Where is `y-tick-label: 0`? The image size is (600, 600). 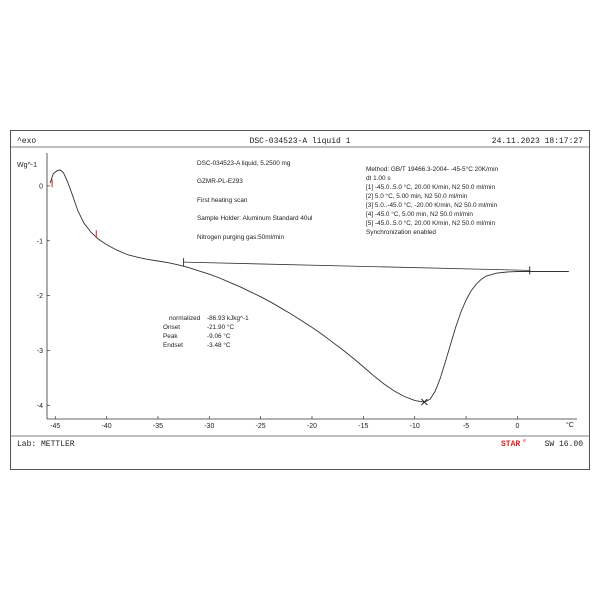 y-tick-label: 0 is located at coordinates (41, 186).